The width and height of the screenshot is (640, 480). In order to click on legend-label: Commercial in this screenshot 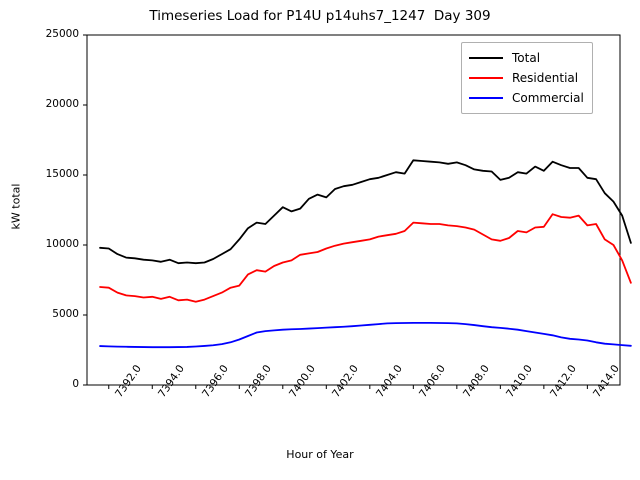, I will do `click(548, 98)`.